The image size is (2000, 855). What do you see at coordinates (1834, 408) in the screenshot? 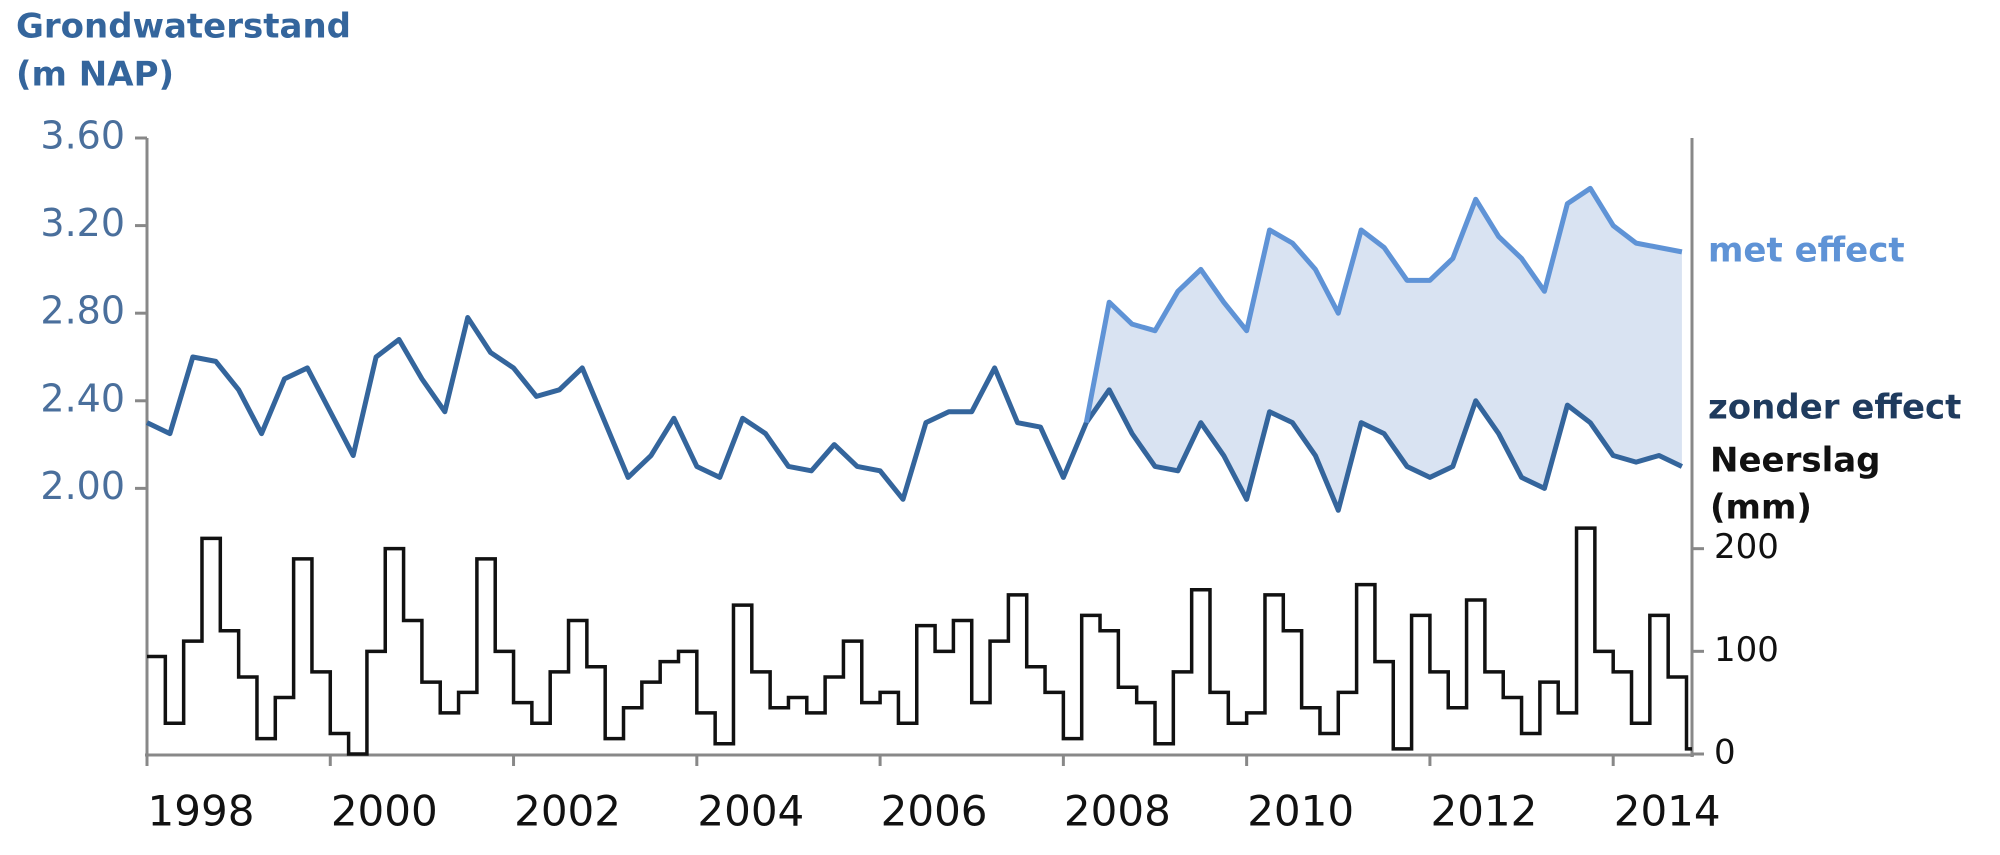
I see `series-label: zonder effect` at bounding box center [1834, 408].